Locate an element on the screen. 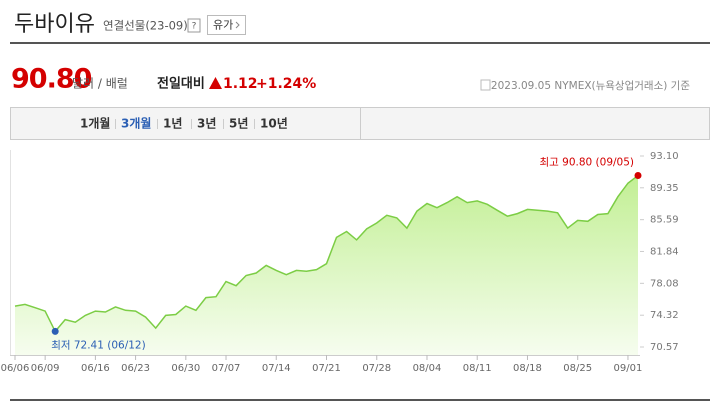  y-tick-label: 70.57 is located at coordinates (664, 347).